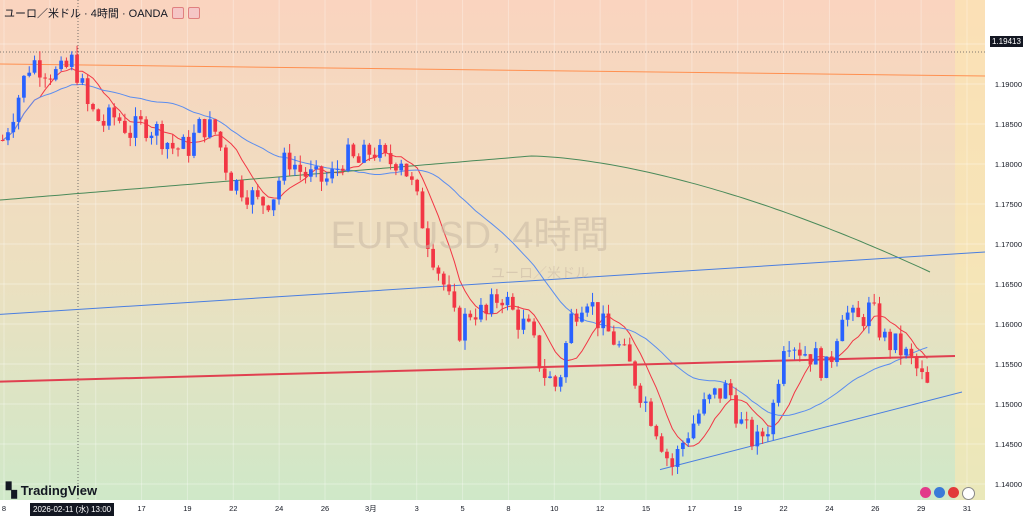 This screenshot has height=516, width=1024. Describe the element at coordinates (1006, 41) in the screenshot. I see `current-price-tag: 1.19413` at that location.